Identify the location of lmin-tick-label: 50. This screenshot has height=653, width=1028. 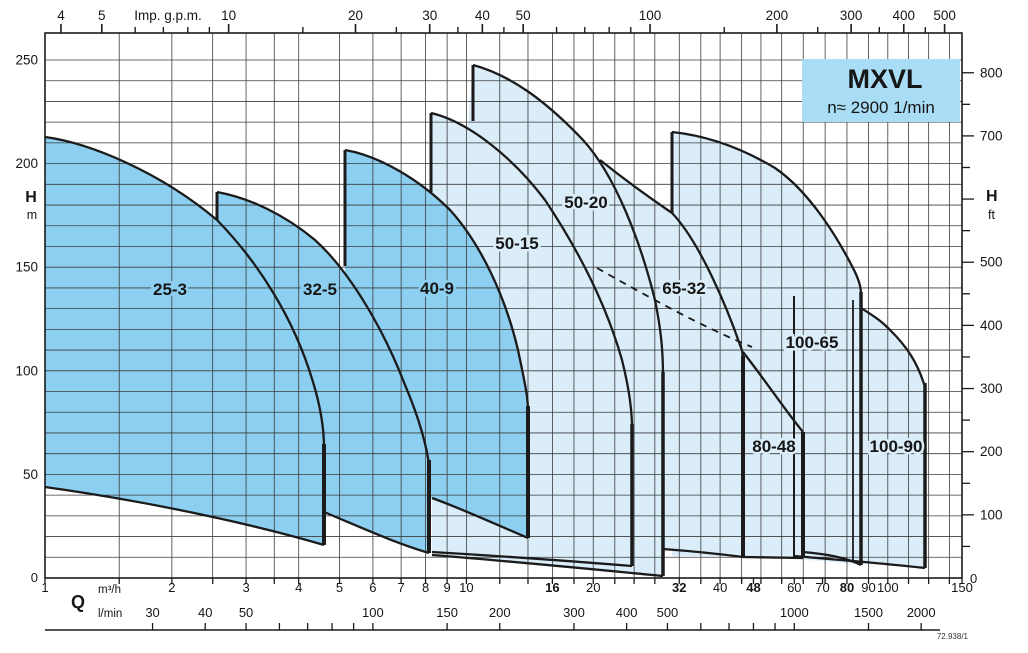
(246, 612).